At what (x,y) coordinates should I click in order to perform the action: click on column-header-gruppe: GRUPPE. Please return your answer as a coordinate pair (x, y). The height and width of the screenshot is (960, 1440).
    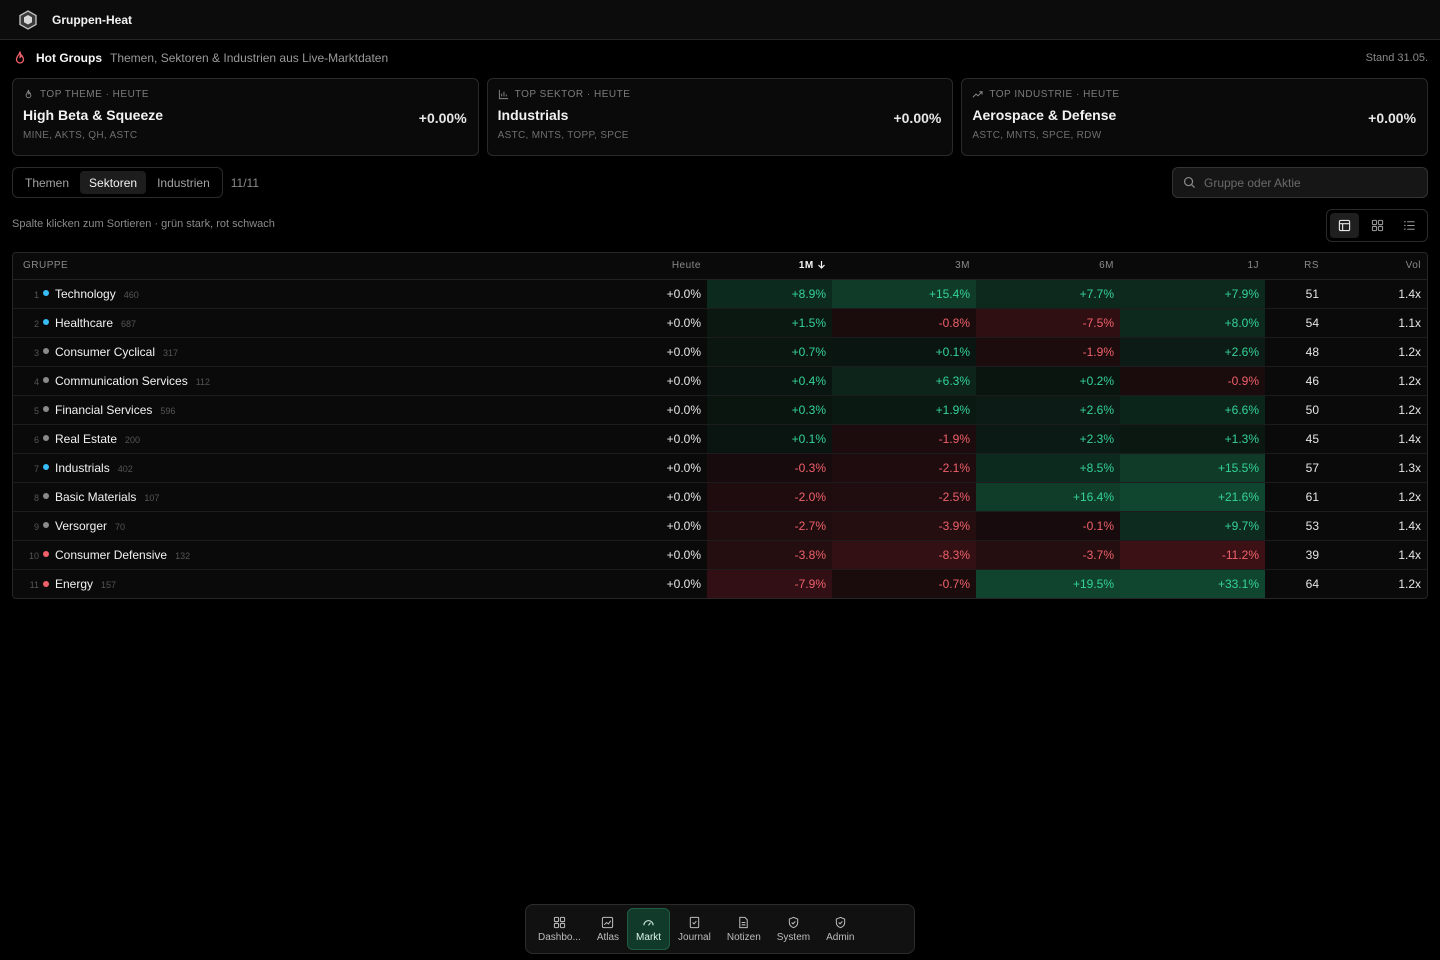
    Looking at the image, I should click on (313, 266).